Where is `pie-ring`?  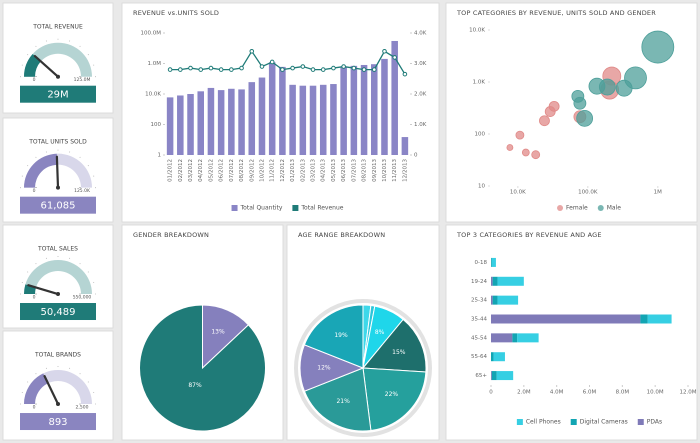
pie-ring is located at coordinates (363, 368).